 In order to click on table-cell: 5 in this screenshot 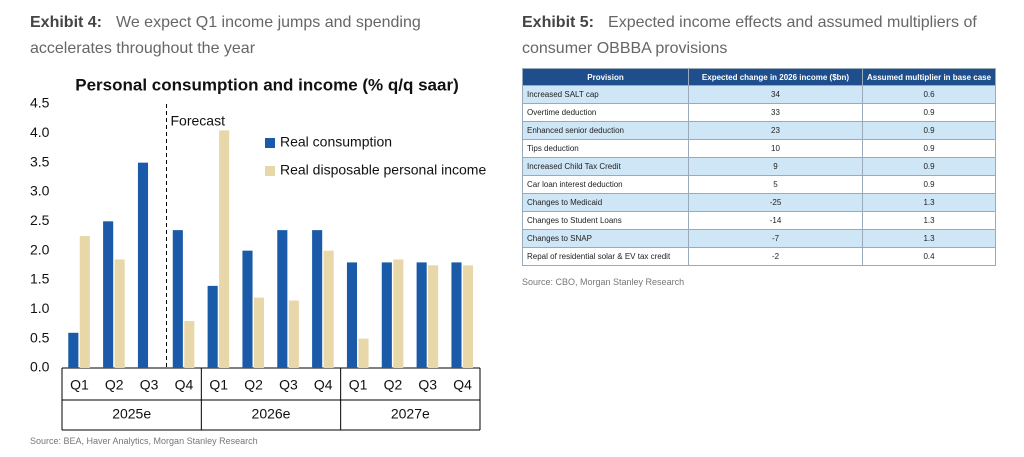, I will do `click(775, 184)`.